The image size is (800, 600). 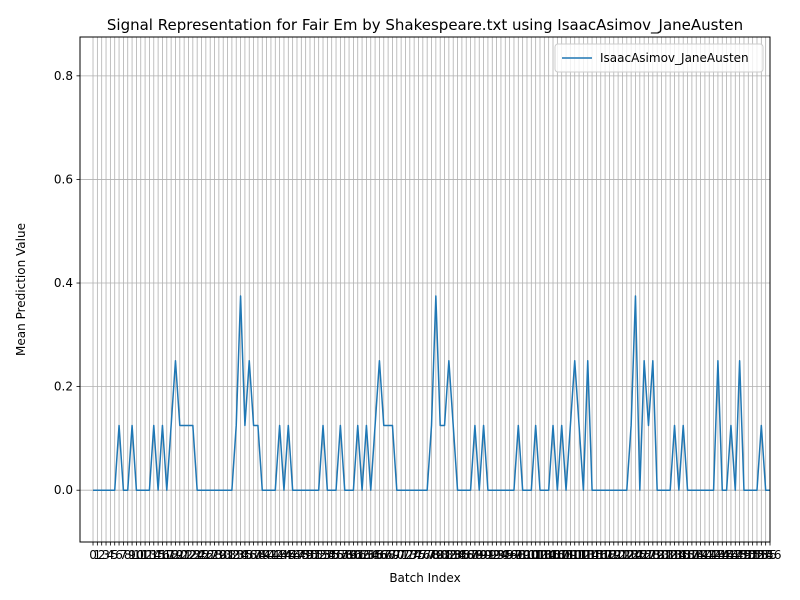 What do you see at coordinates (309, 555) in the screenshot?
I see `x-tick-label: 50` at bounding box center [309, 555].